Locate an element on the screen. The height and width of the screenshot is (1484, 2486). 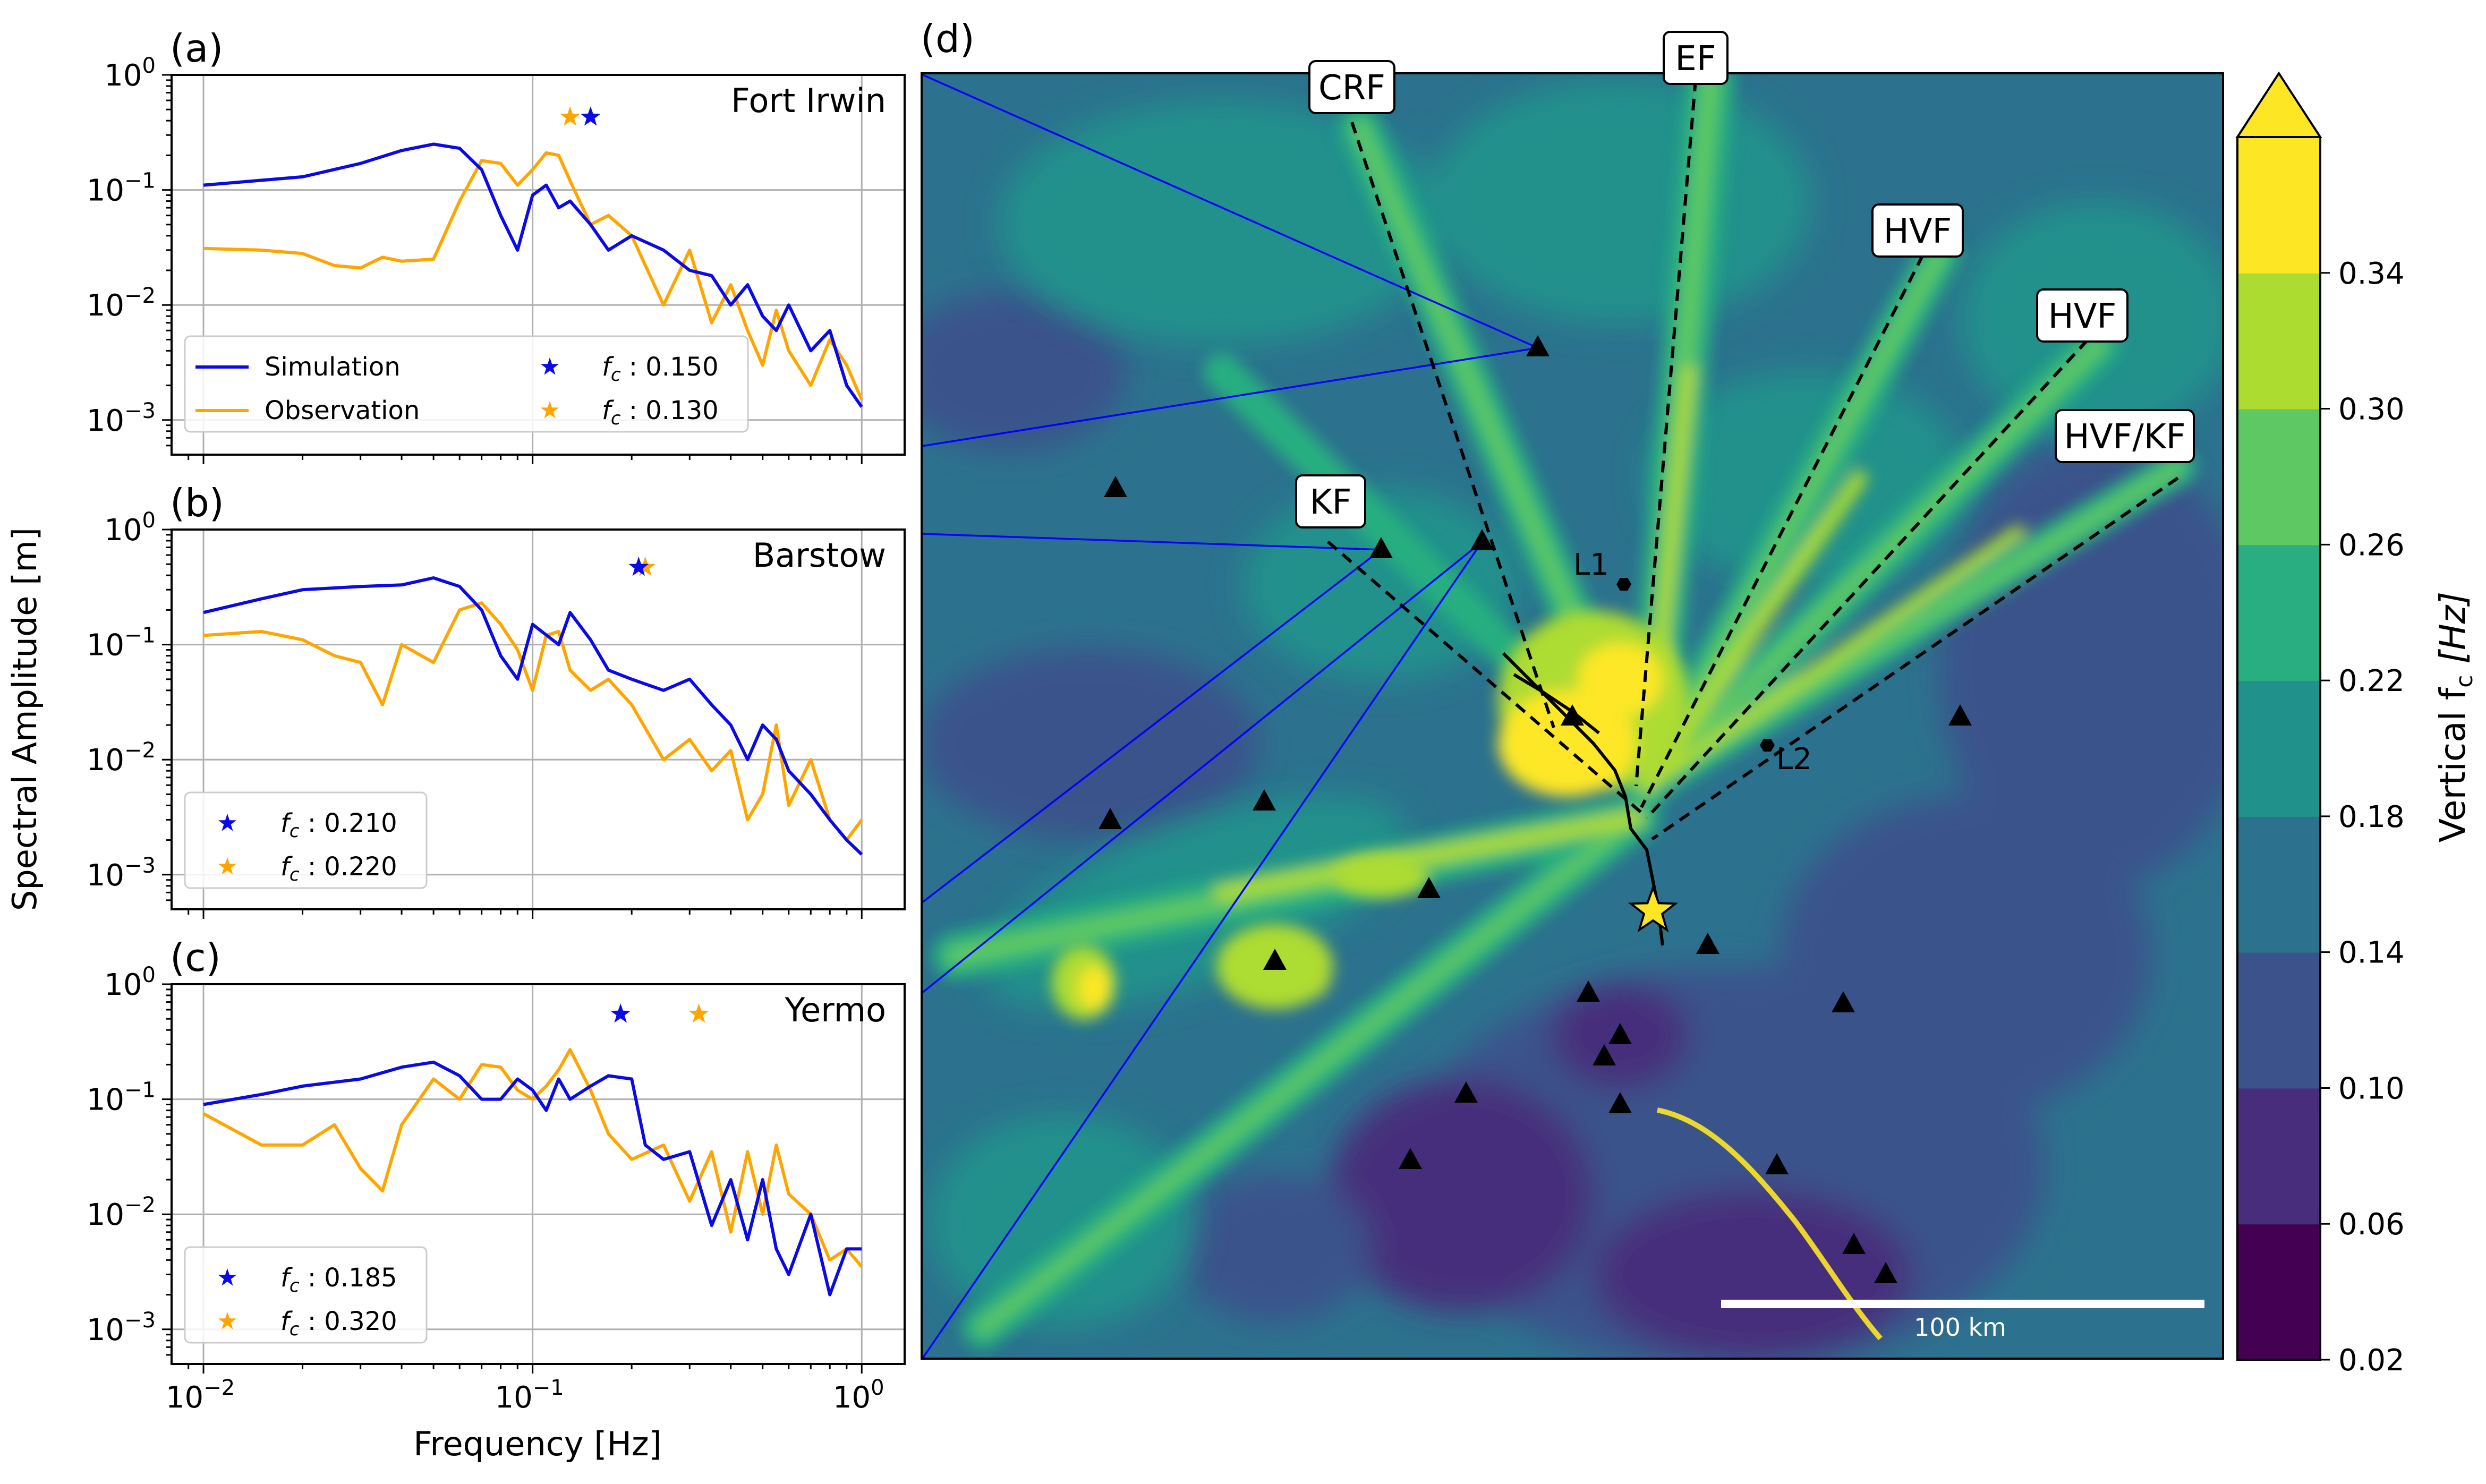
map-high-core is located at coordinates (1370, 815).